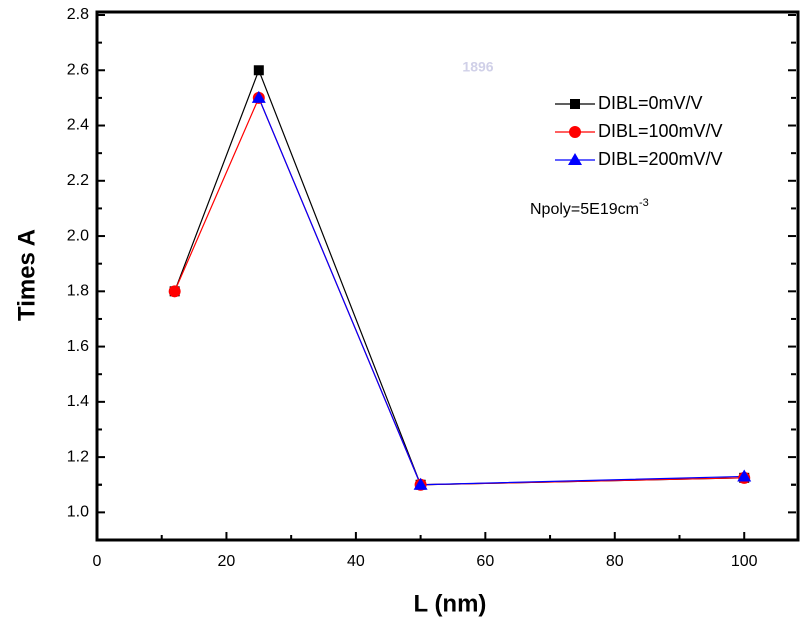 The height and width of the screenshot is (625, 802). Describe the element at coordinates (615, 561) in the screenshot. I see `x-tick-label: 80` at that location.